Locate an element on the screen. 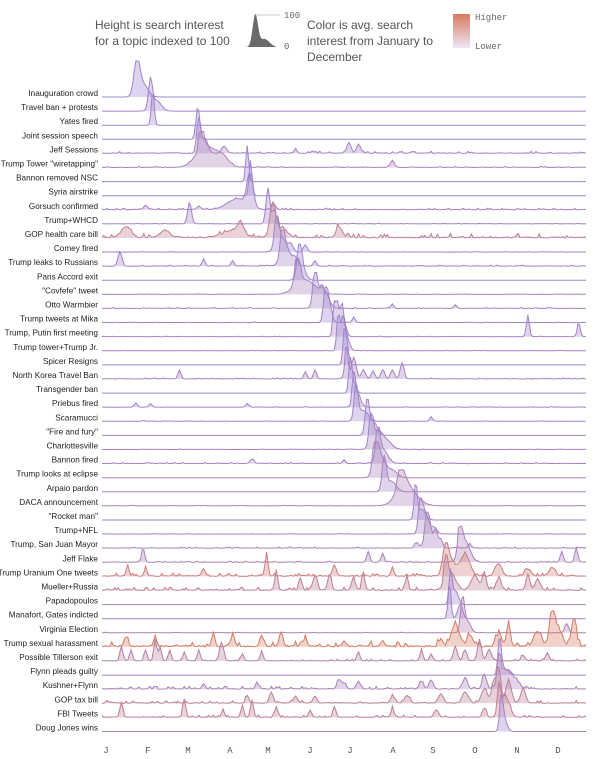 The height and width of the screenshot is (759, 600). series-row: FBI Tweets is located at coordinates (322, 699).